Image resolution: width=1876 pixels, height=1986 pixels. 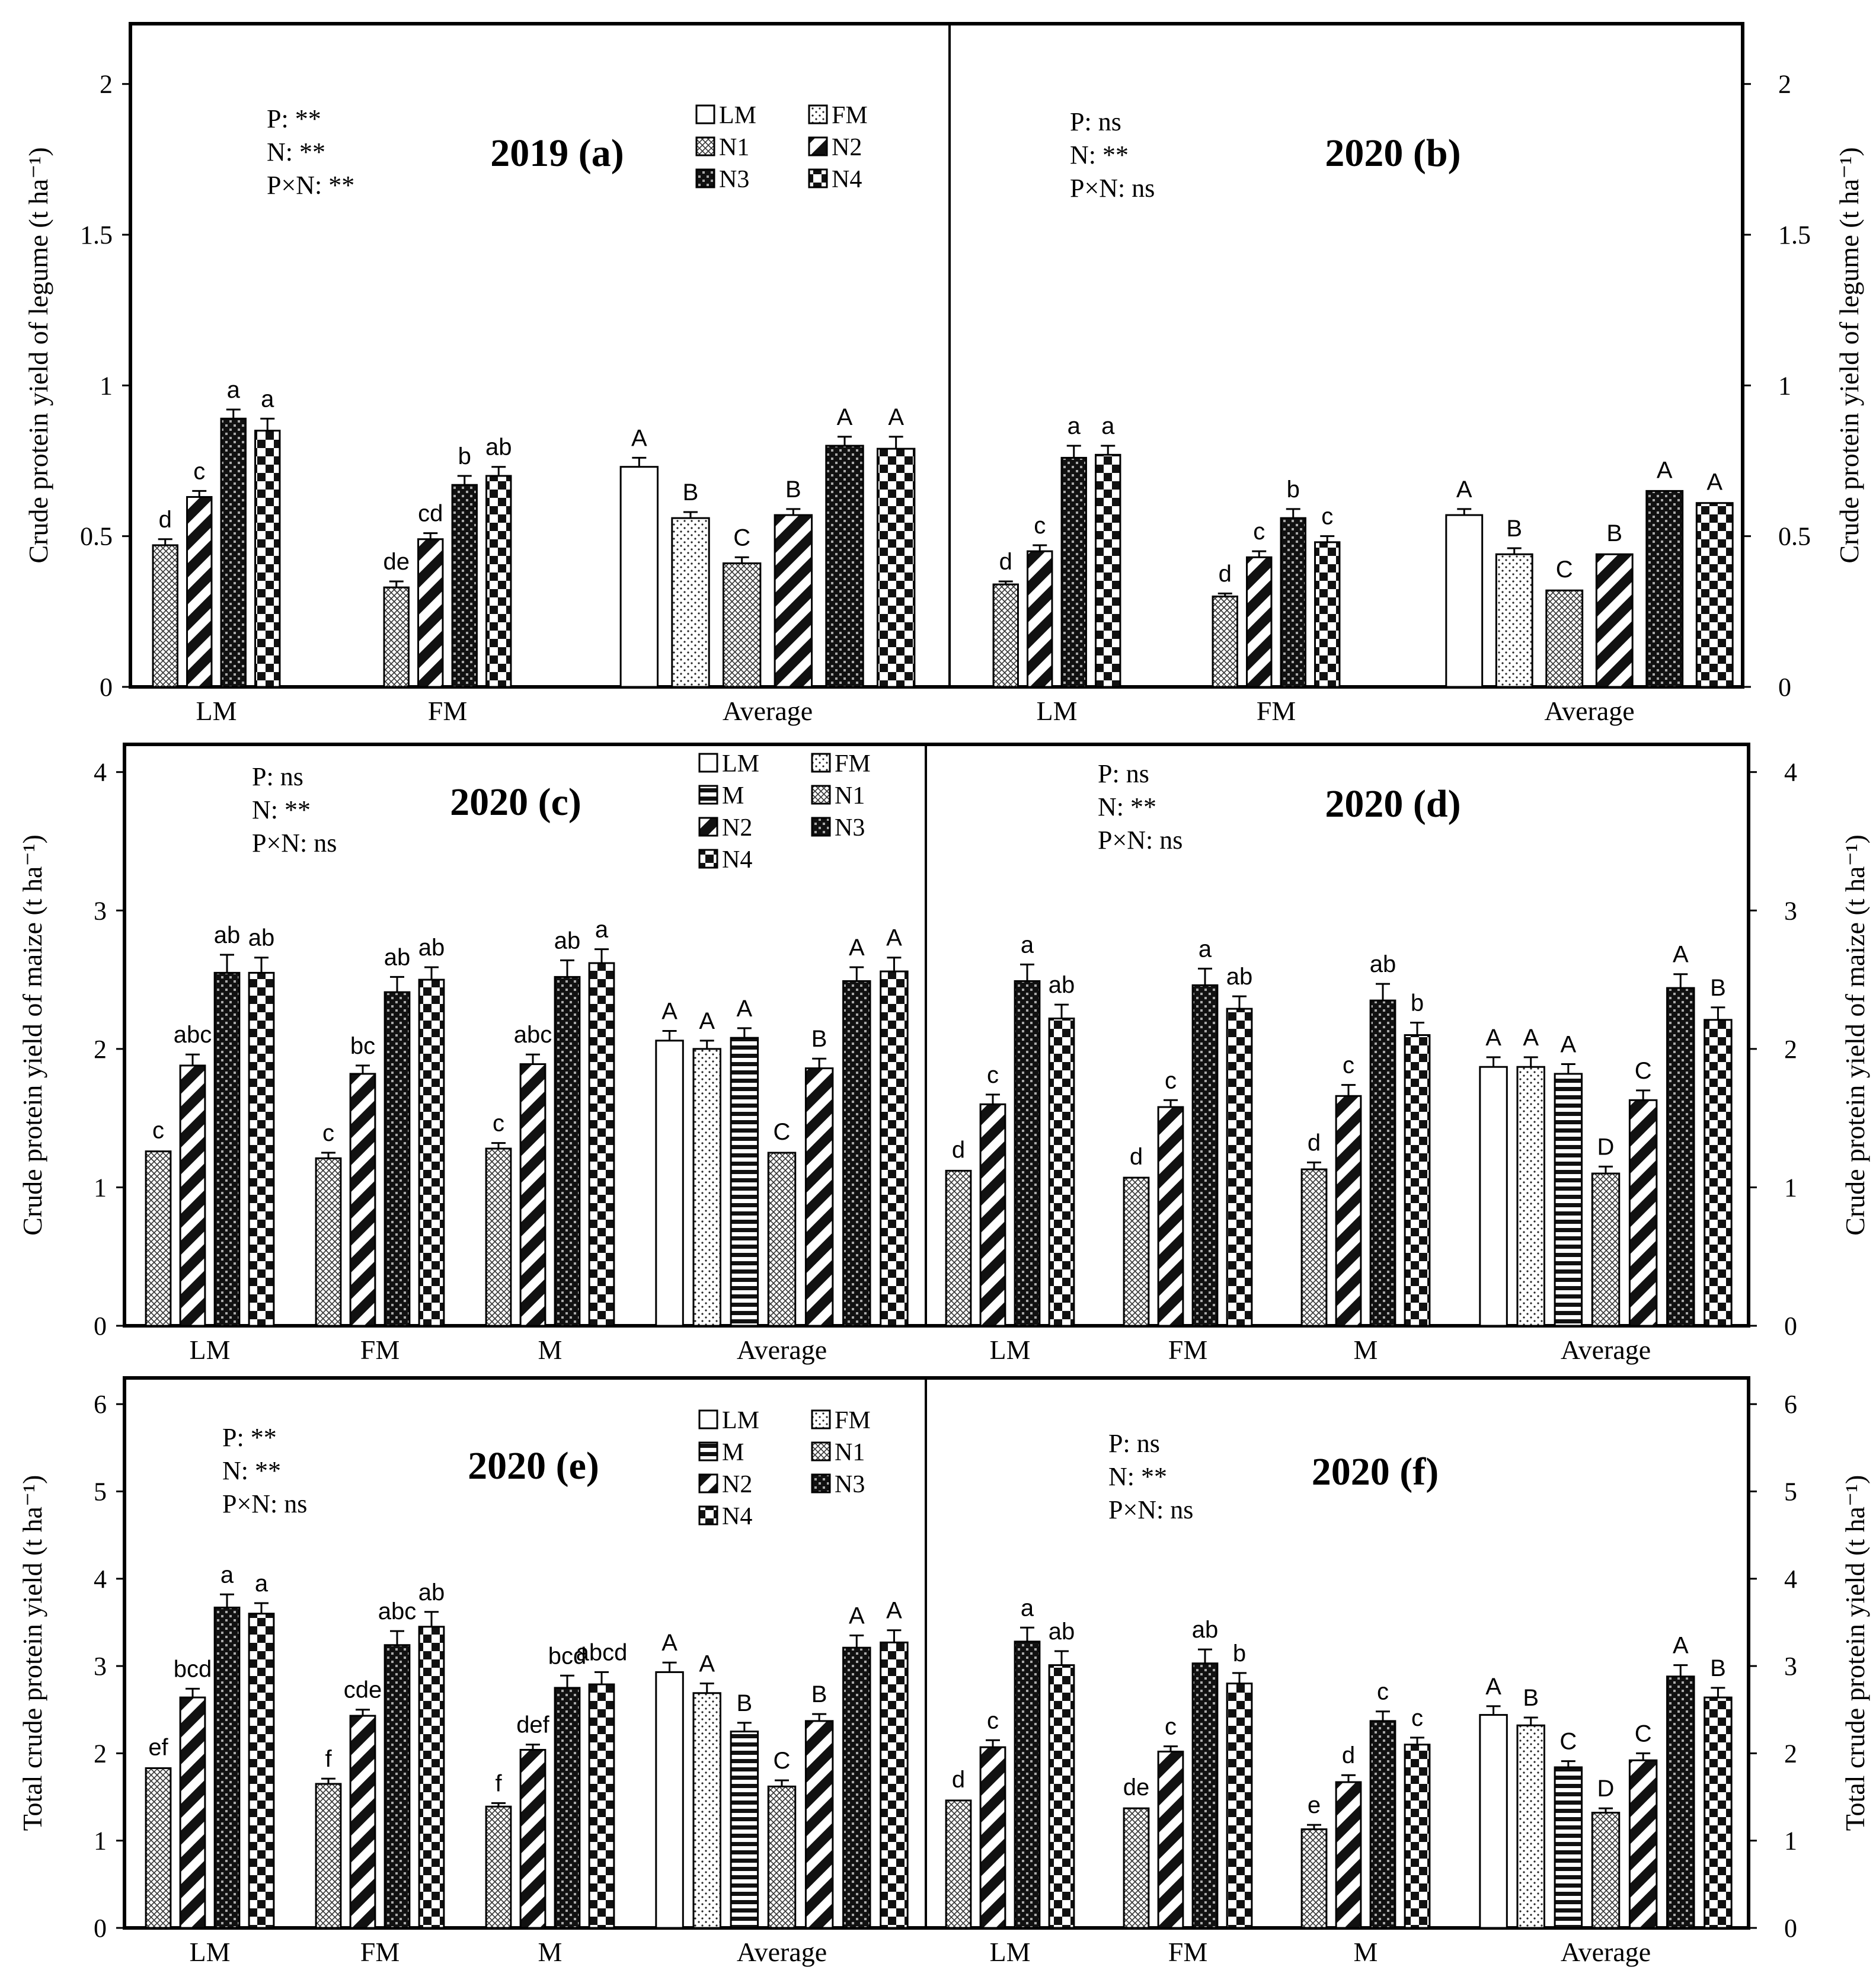 I want to click on legend-label-N3: N3, so click(x=850, y=828).